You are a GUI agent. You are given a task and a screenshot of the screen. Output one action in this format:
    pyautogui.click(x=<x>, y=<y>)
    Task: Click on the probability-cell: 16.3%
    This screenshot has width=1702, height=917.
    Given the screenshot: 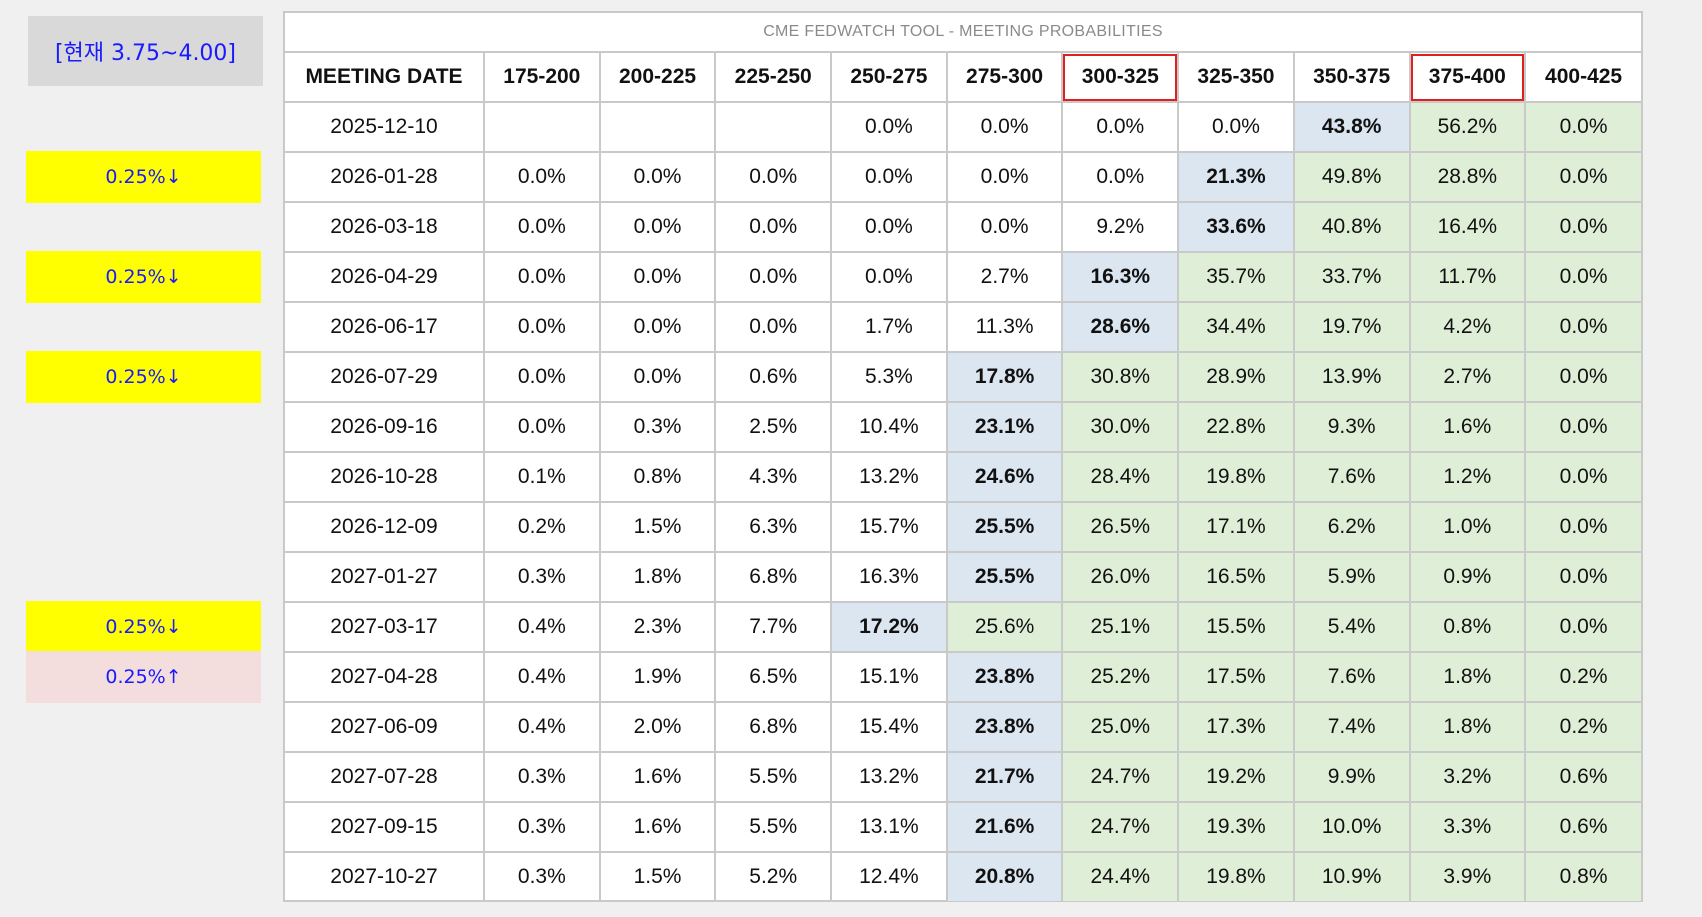 What is the action you would take?
    pyautogui.click(x=889, y=577)
    